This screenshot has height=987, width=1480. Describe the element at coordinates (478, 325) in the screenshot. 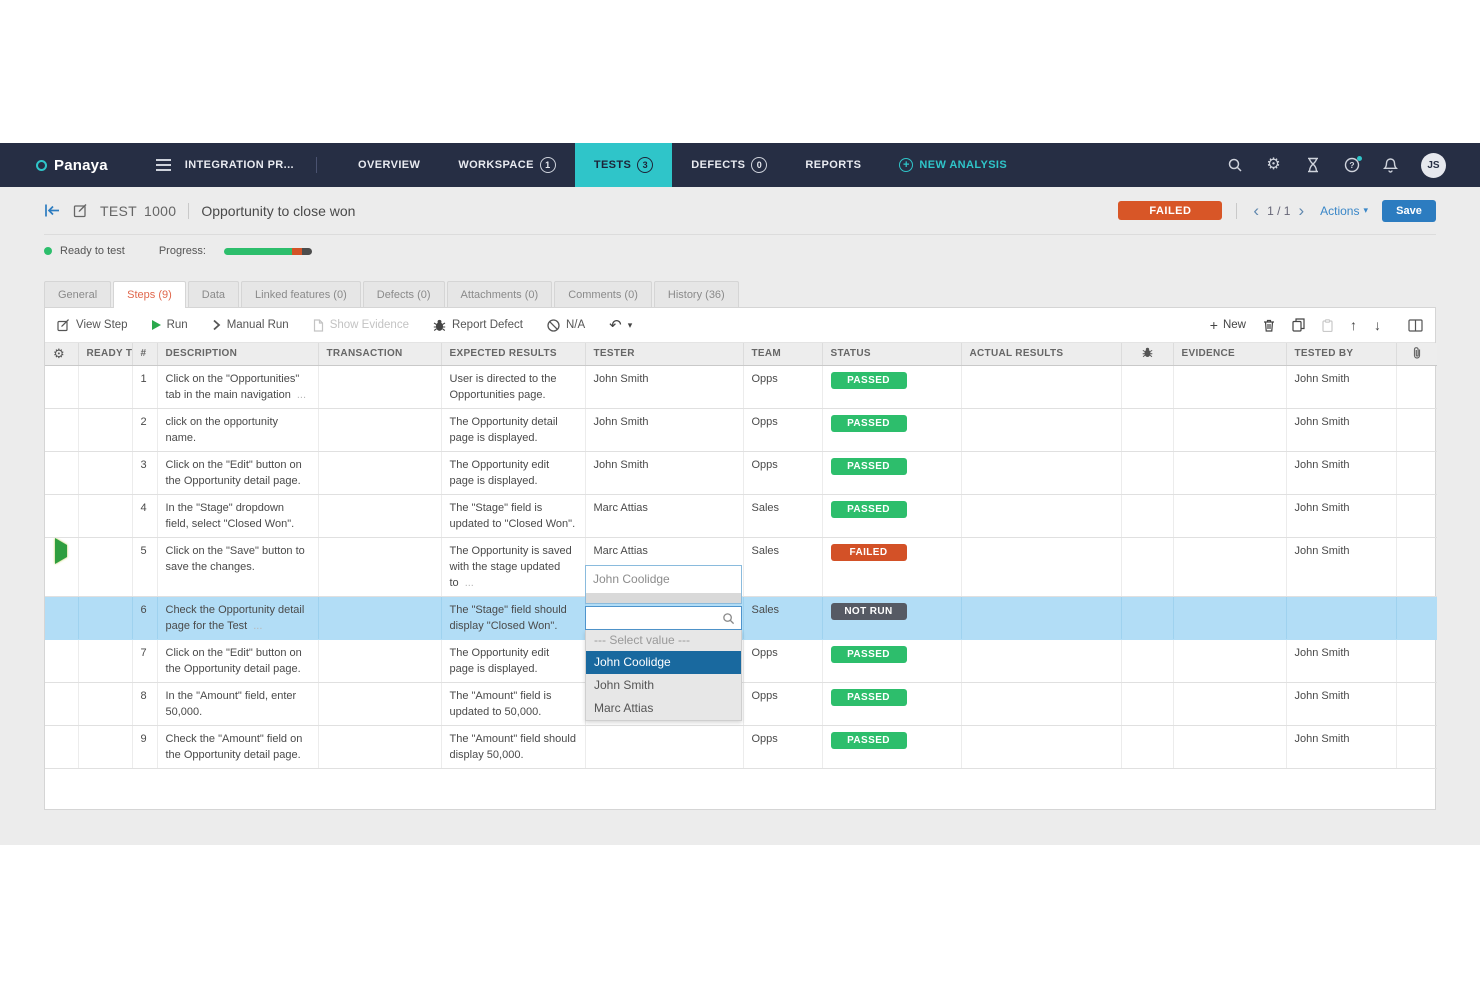

I see `report-defect-button: Report Defect` at that location.